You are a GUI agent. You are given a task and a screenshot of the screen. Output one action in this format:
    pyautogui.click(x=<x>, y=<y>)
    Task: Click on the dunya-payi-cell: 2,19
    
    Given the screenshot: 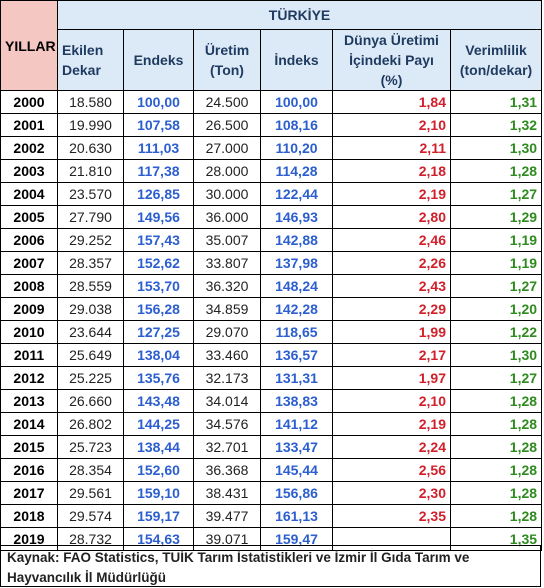 What is the action you would take?
    pyautogui.click(x=391, y=194)
    